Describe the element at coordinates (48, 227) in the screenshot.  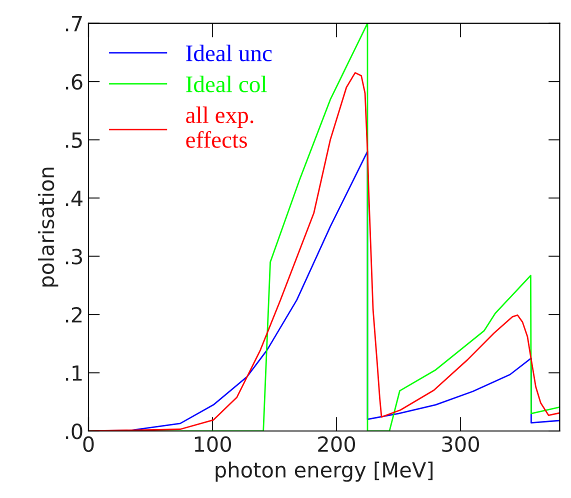
I see `y-axis-title: polarisation` at that location.